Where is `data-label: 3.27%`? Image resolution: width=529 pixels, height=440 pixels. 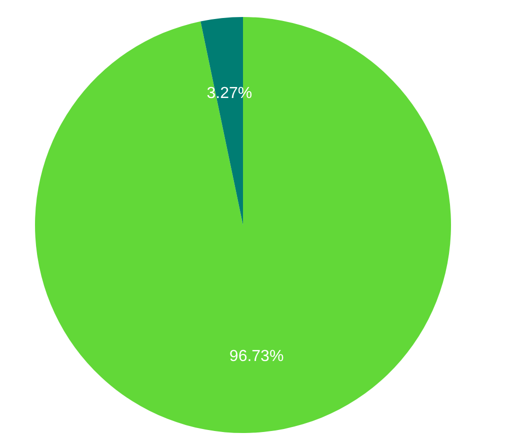
data-label: 3.27% is located at coordinates (229, 93).